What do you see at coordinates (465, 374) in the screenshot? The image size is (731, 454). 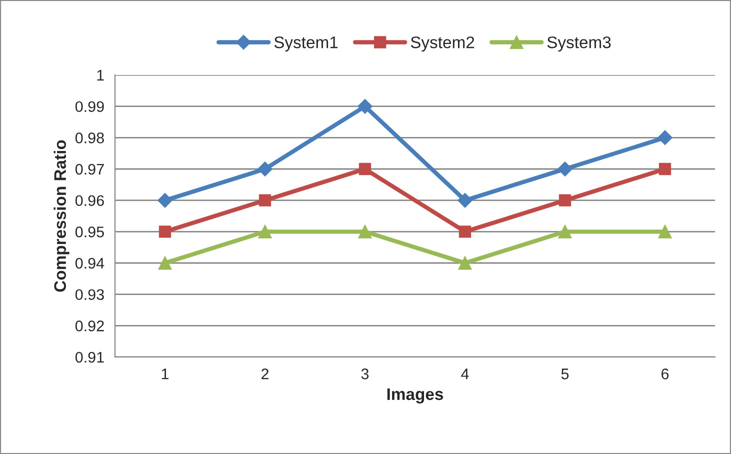 I see `x-tick-label: 4` at bounding box center [465, 374].